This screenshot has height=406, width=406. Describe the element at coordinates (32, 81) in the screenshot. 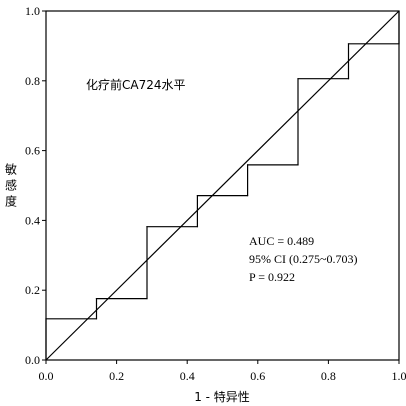

I see `y-tick-label: 0.8` at that location.